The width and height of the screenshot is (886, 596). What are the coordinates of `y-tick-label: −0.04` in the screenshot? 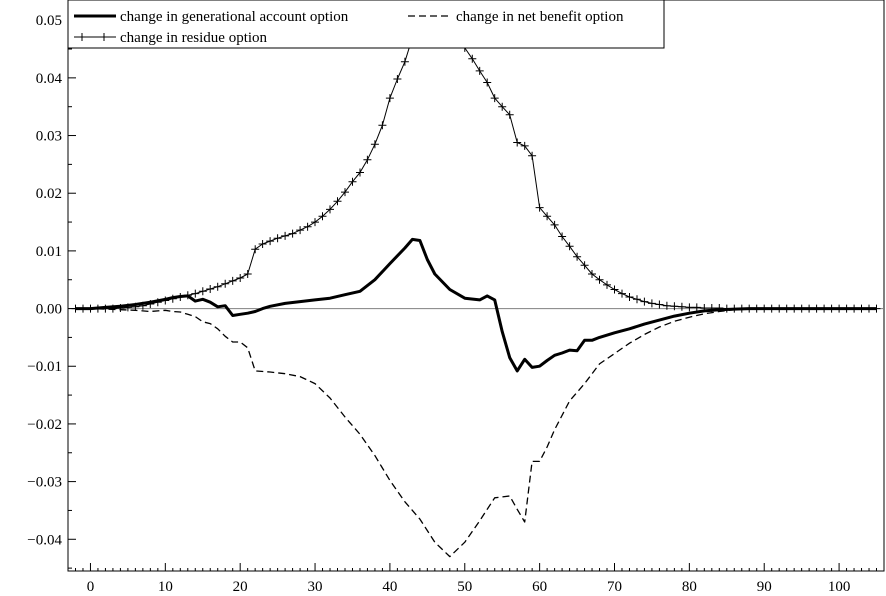 It's located at (44, 540).